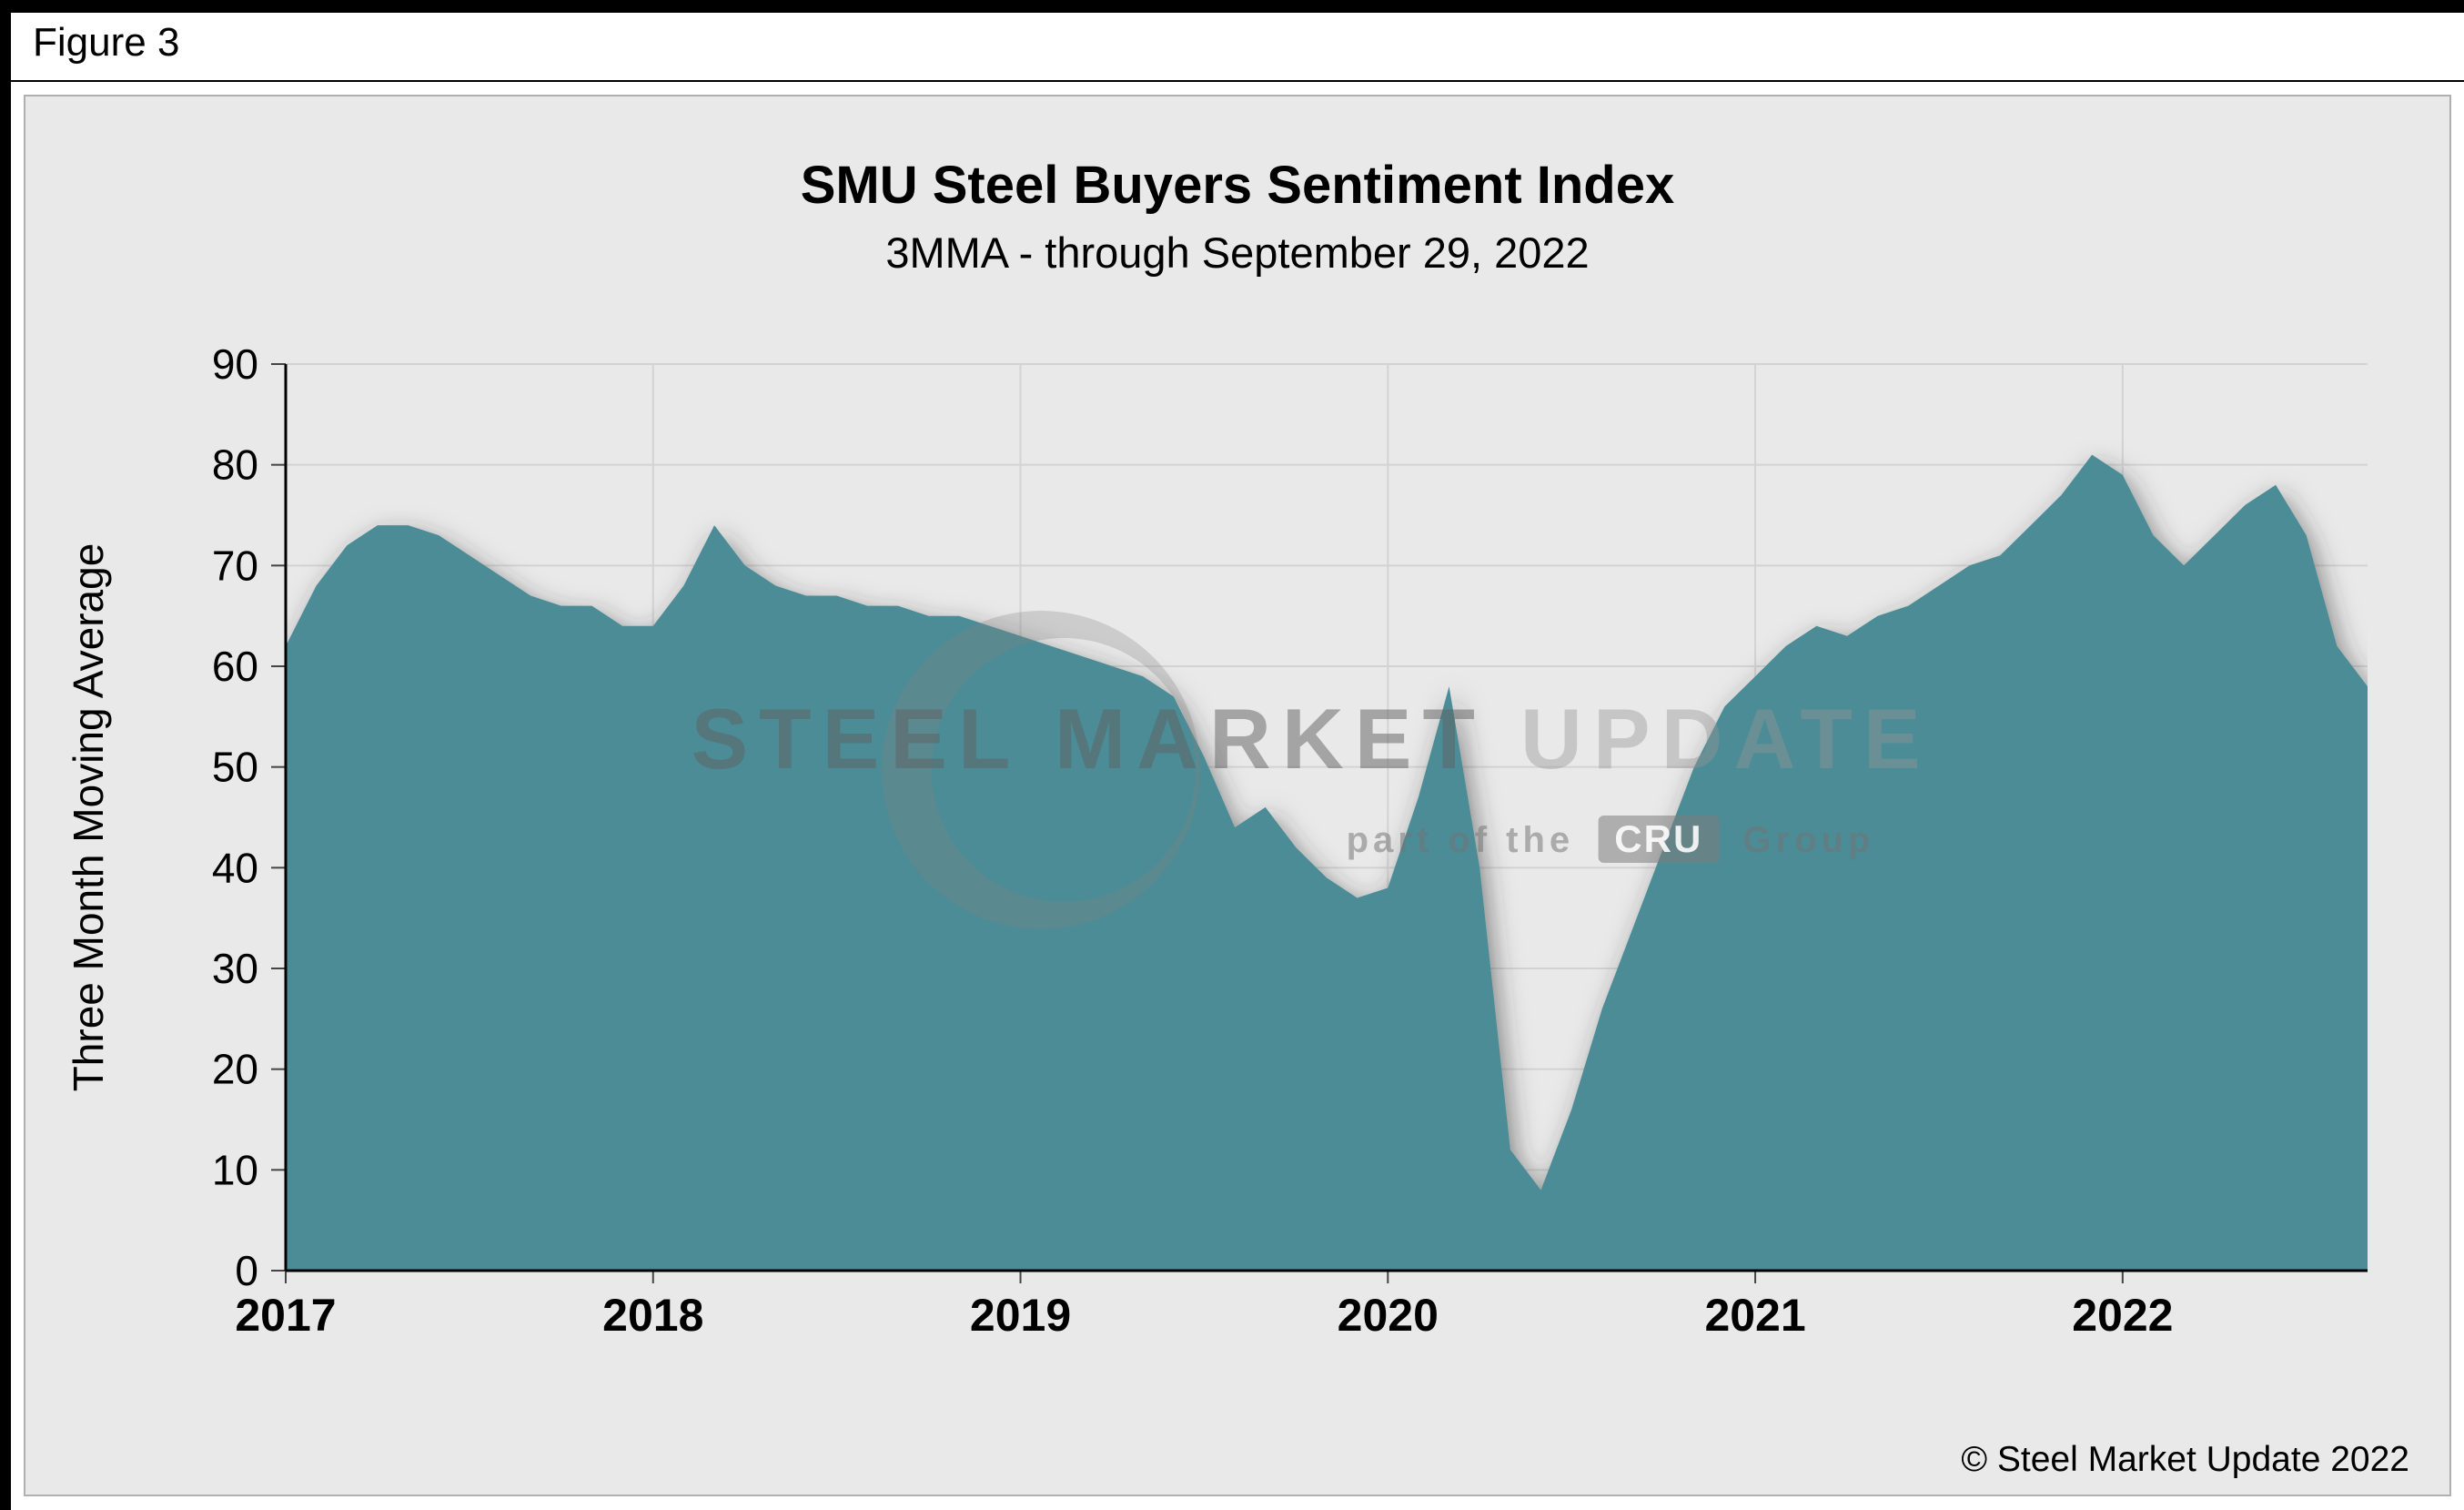 This screenshot has height=1510, width=2464. What do you see at coordinates (88, 817) in the screenshot?
I see `y-axis-title: Three Month Moving Average` at bounding box center [88, 817].